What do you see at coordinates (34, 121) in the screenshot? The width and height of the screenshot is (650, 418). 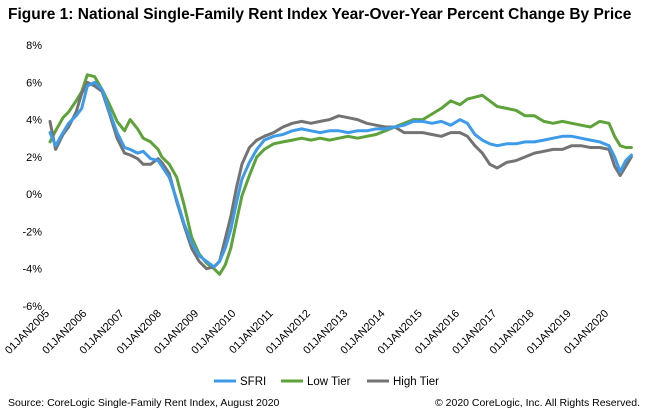 I see `y-tick-label: 4%` at bounding box center [34, 121].